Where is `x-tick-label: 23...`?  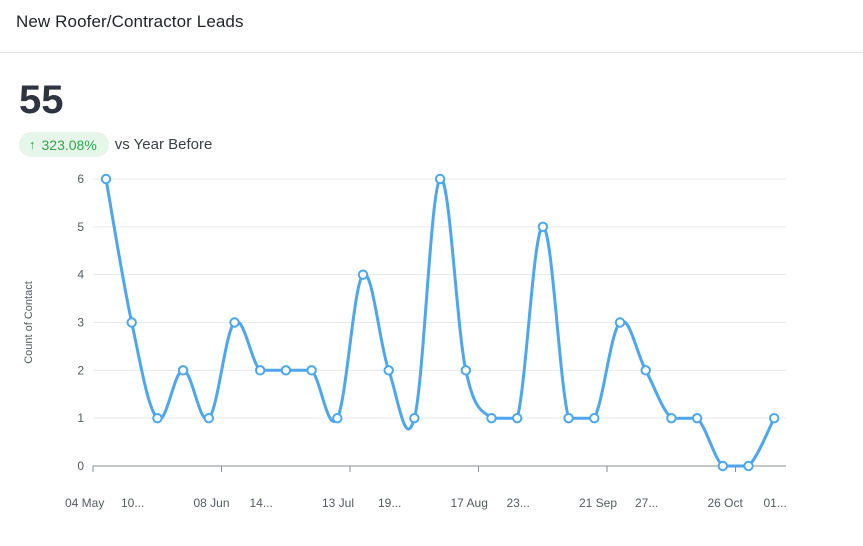 x-tick-label: 23... is located at coordinates (518, 503).